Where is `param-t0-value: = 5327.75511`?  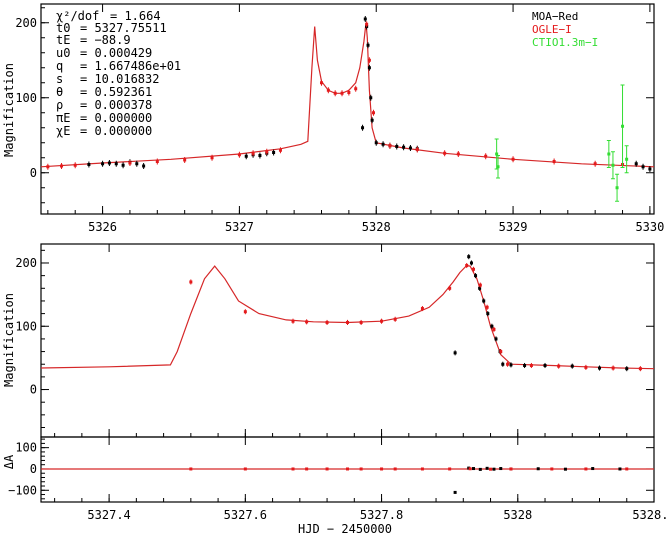
param-t0-value: = 5327.75511 is located at coordinates (123, 28).